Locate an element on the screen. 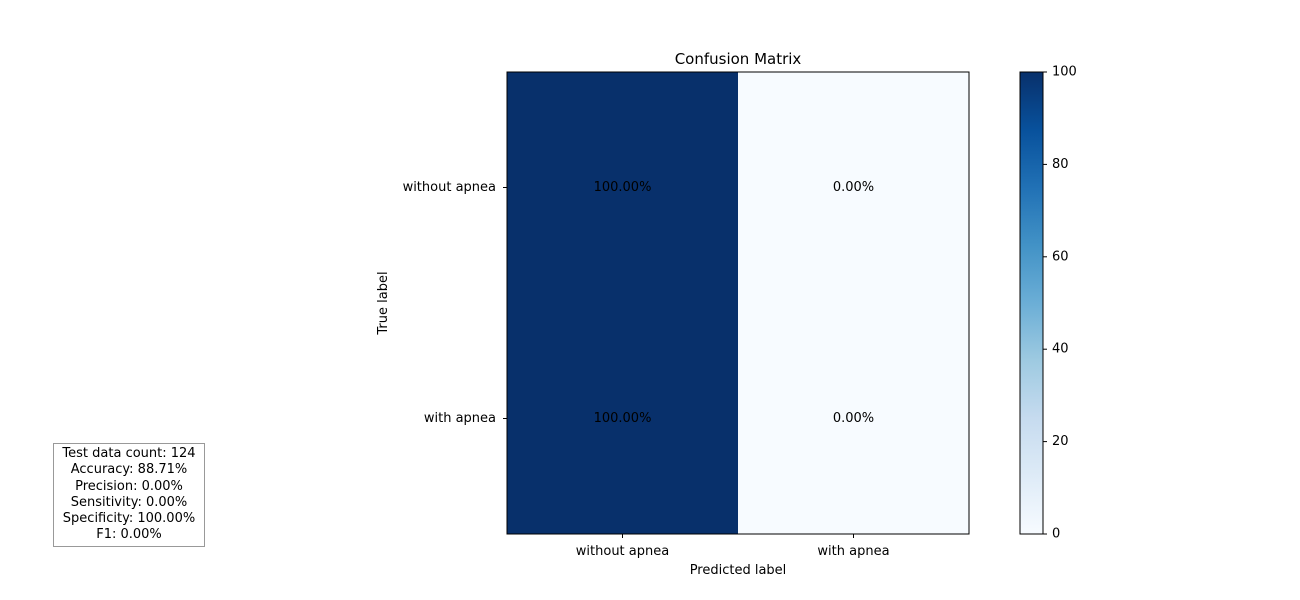 Image resolution: width=1300 pixels, height=600 pixels. f1-text: F1: 0.00% is located at coordinates (129, 535).